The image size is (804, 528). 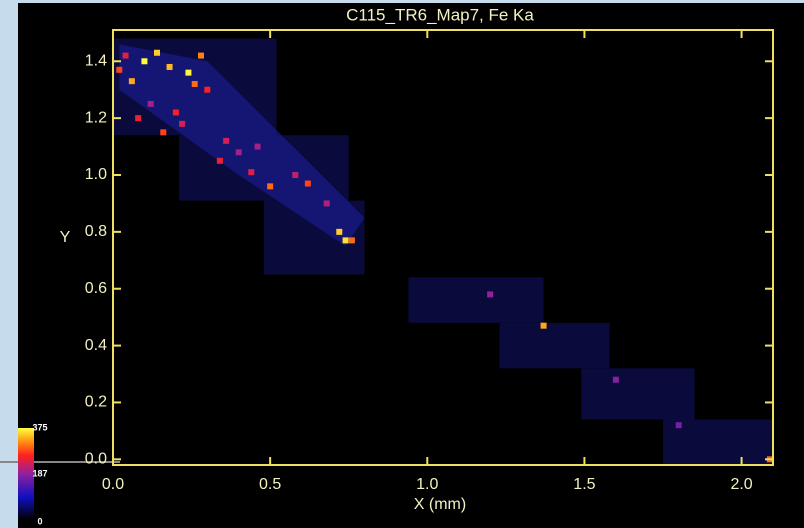 I want to click on colorbar-label: 187, so click(x=39, y=473).